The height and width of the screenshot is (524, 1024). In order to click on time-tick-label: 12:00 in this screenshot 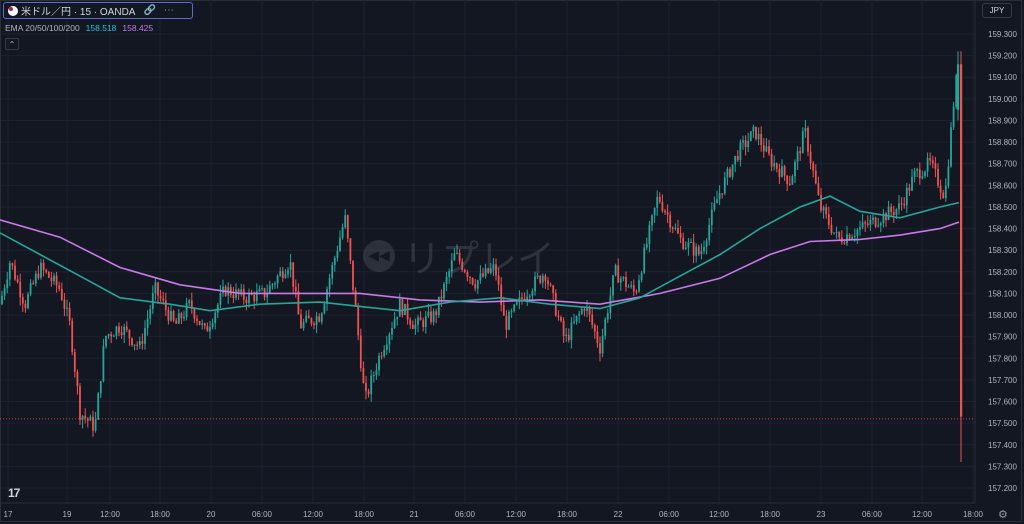, I will do `click(516, 514)`.